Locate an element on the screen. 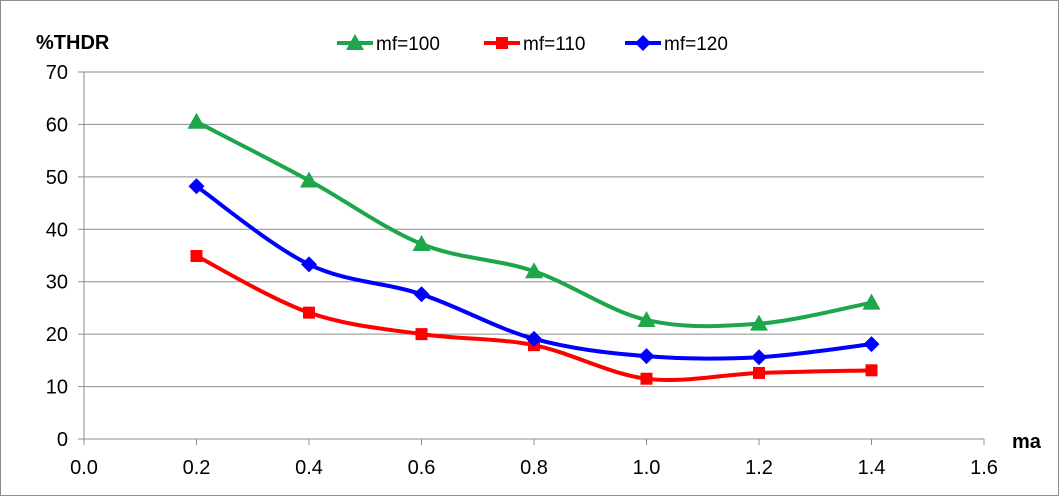 The image size is (1059, 496). legend-entry: mf=120 is located at coordinates (676, 44).